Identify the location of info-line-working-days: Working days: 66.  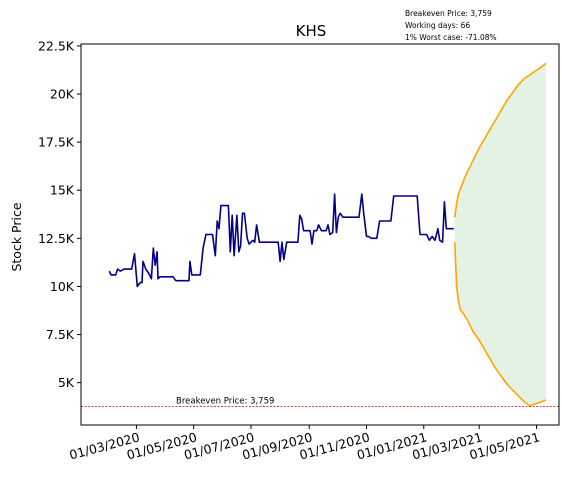
(437, 25).